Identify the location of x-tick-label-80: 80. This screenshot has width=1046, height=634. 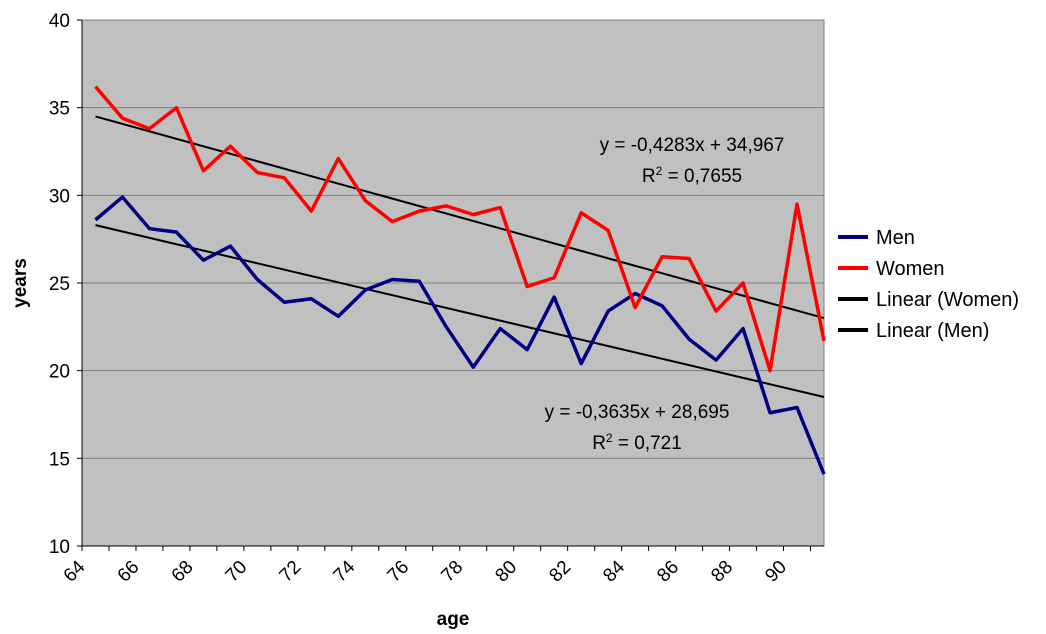
(506, 572).